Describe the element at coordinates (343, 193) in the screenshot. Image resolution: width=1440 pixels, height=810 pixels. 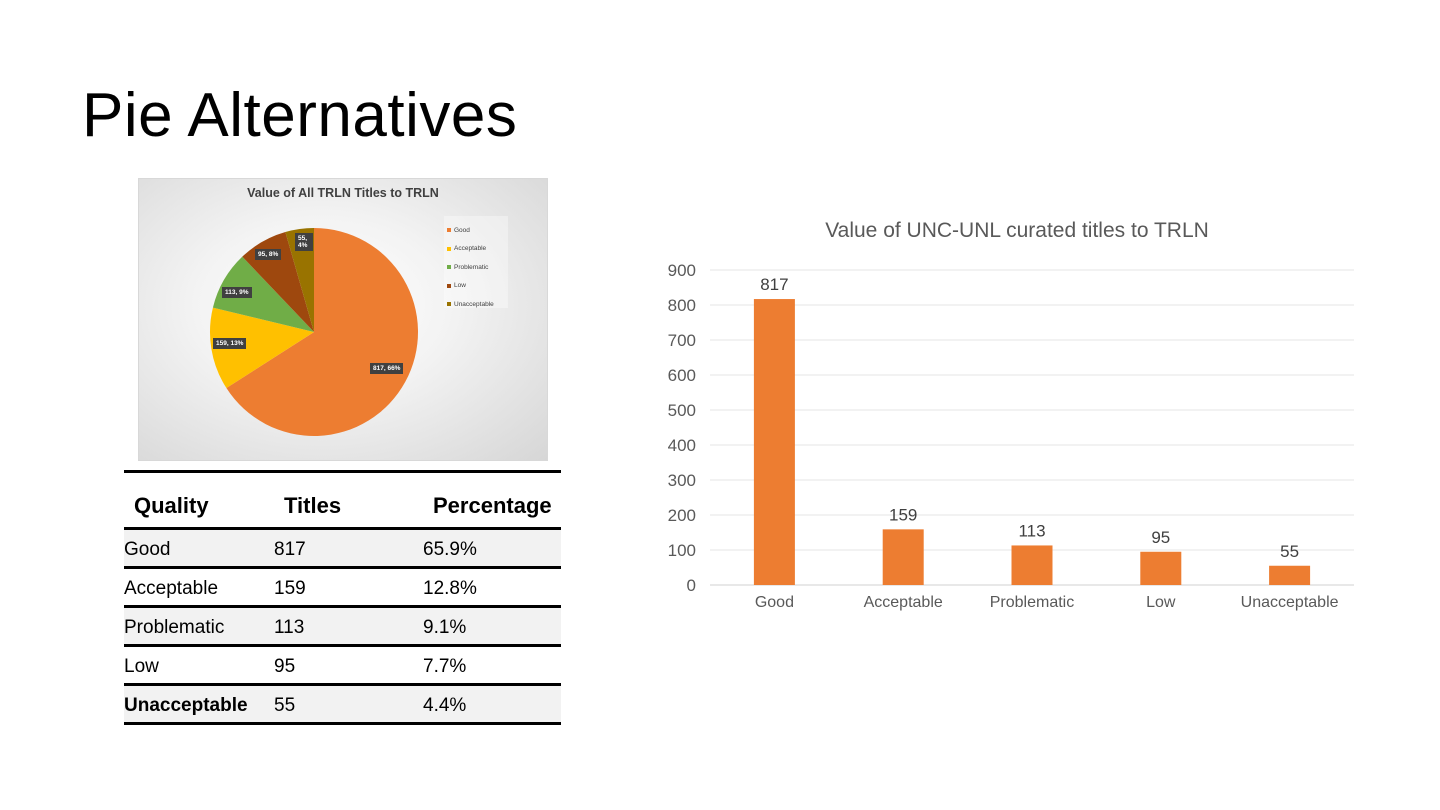
I see `pie-chart-title: Value of All TRLN Titles to TRLN` at that location.